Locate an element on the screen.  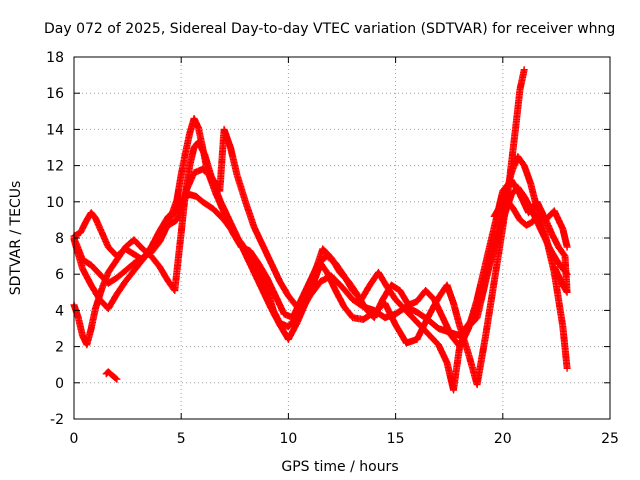
y-tick-label: 16 is located at coordinates (55, 94).